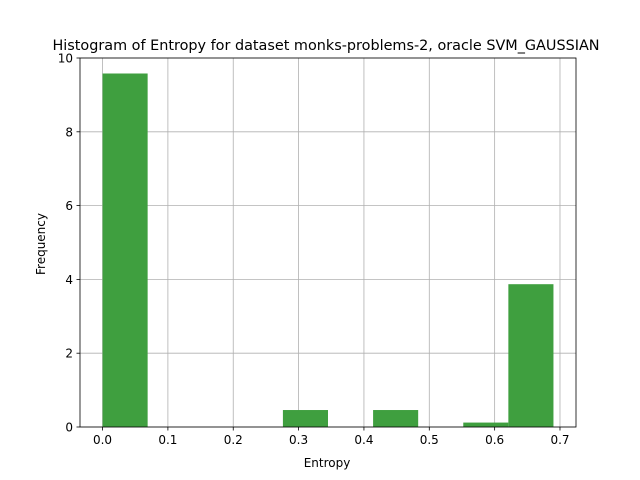  I want to click on x-axis-label: Entropy, so click(327, 463).